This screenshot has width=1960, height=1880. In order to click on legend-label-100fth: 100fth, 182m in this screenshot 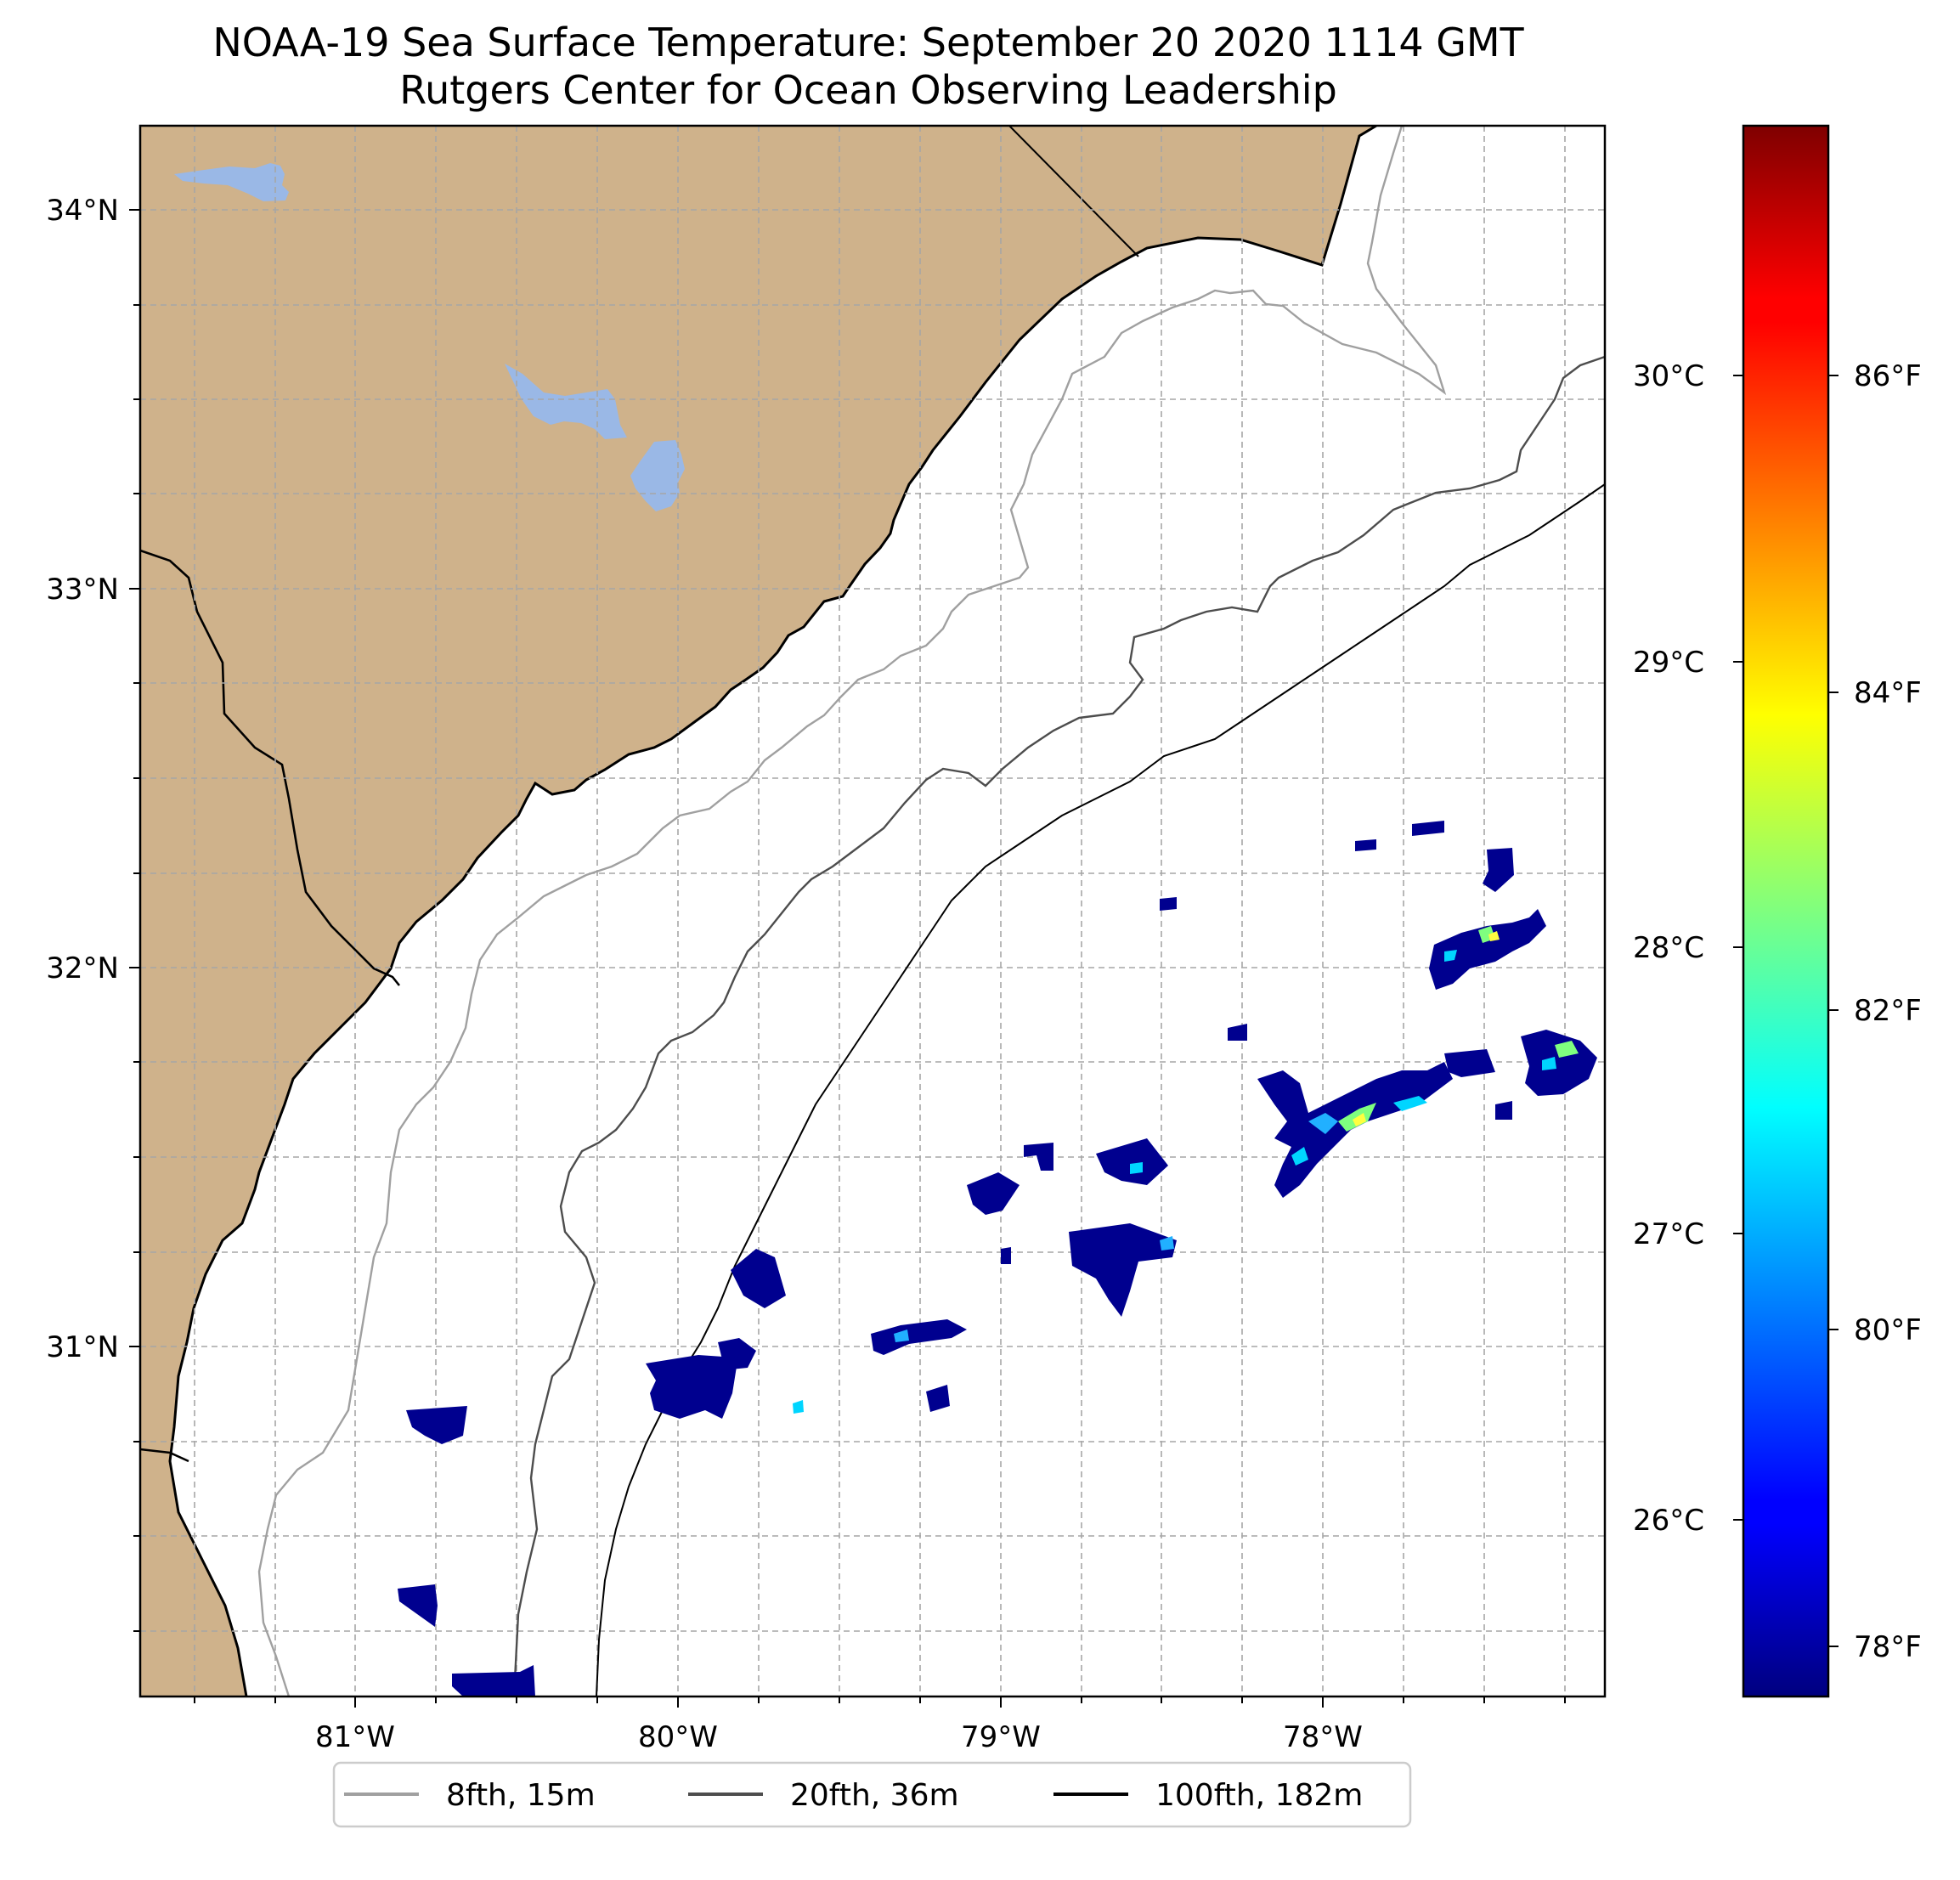, I will do `click(1259, 1795)`.